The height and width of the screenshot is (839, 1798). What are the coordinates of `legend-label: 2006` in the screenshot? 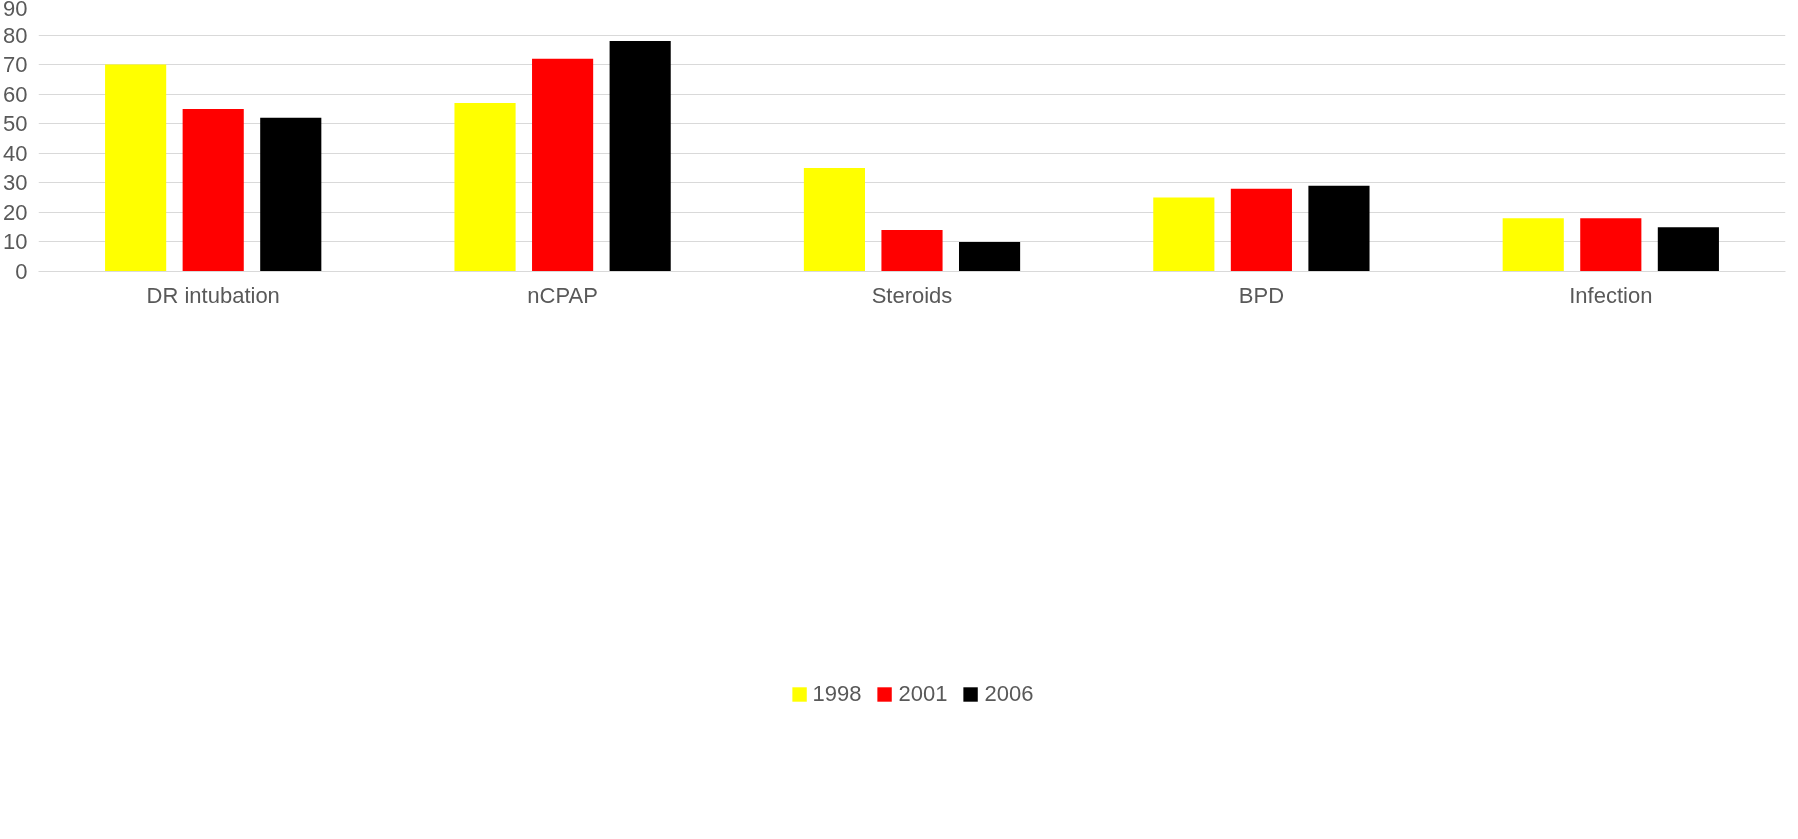 It's located at (1009, 693).